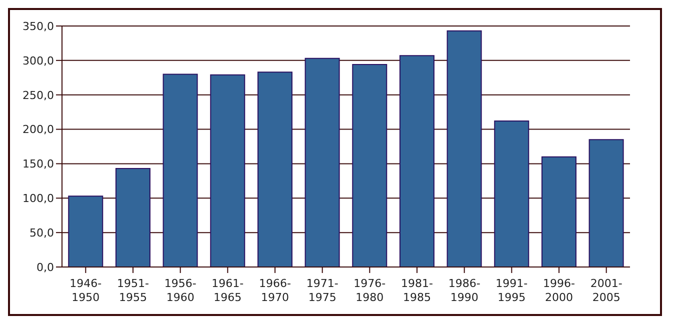 Image resolution: width=674 pixels, height=325 pixels. I want to click on y-tick-label: 100,0, so click(38, 199).